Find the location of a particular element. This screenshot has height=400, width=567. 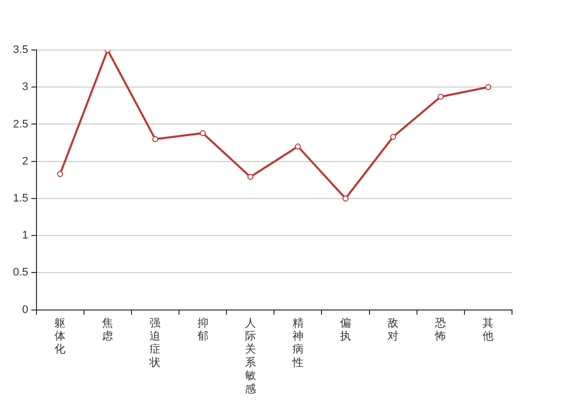

x-tick-label: 躯体化 is located at coordinates (60, 336).